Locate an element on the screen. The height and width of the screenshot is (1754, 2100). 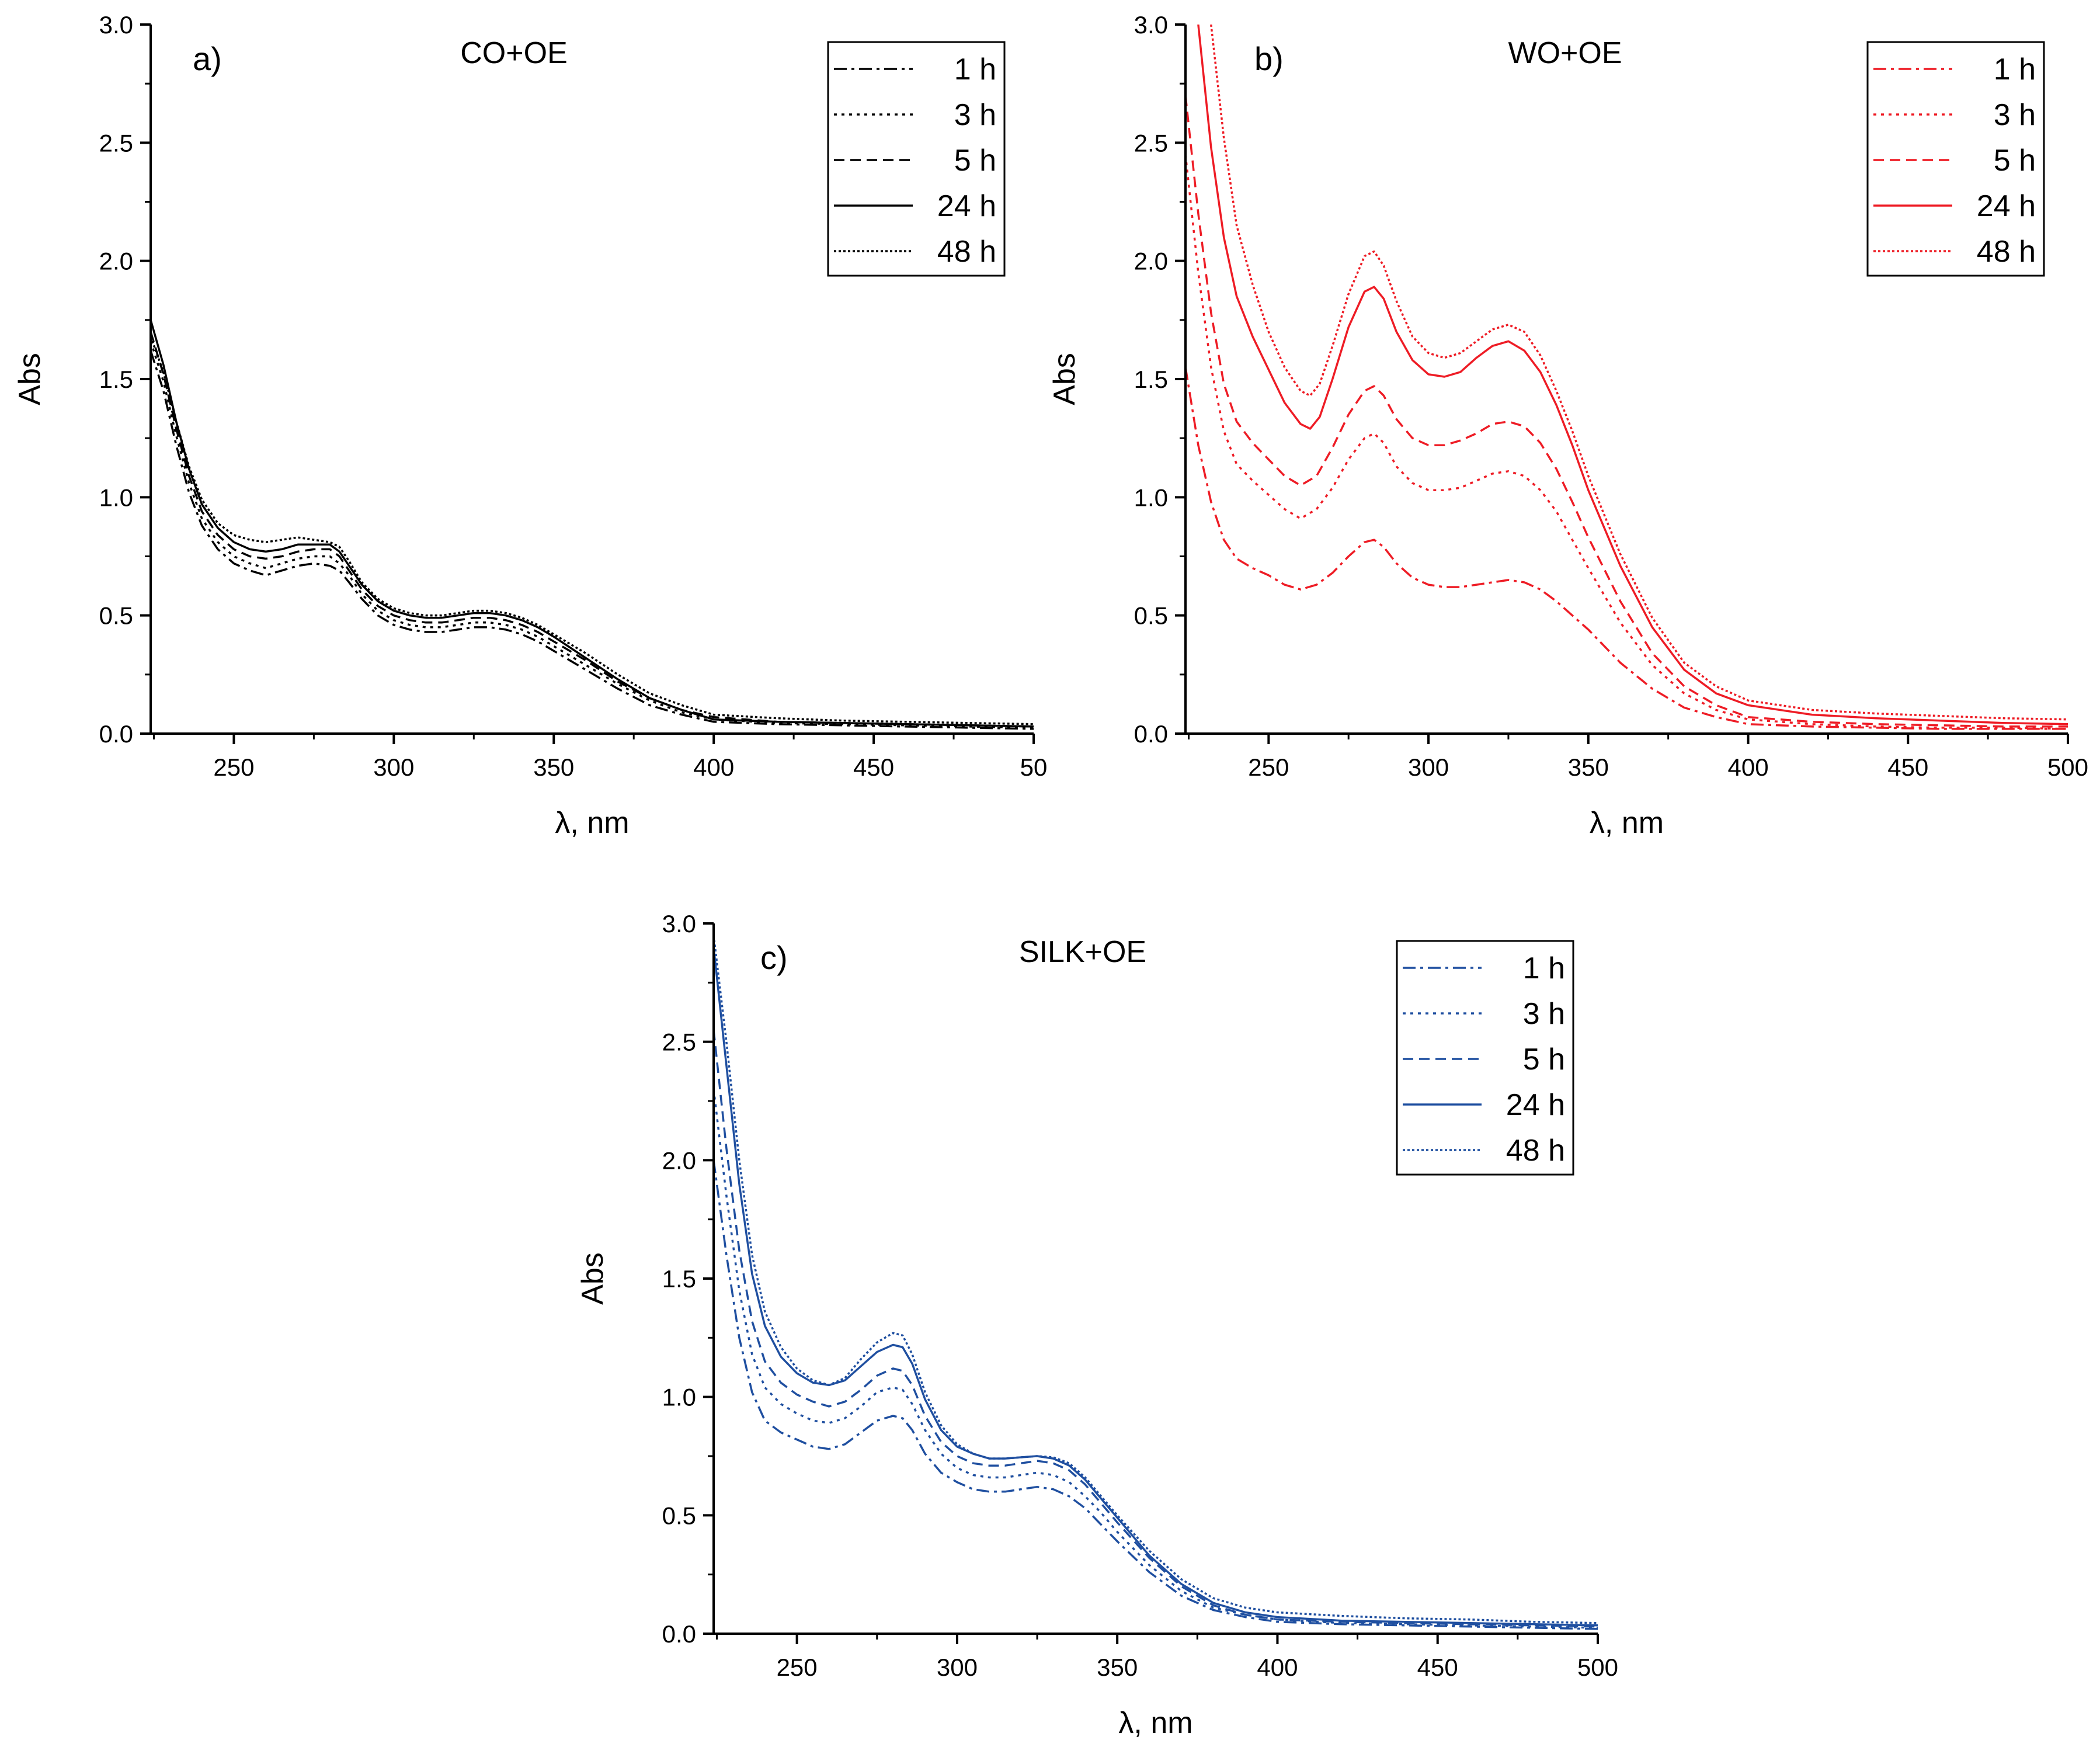
panel-label: b) is located at coordinates (1269, 58).